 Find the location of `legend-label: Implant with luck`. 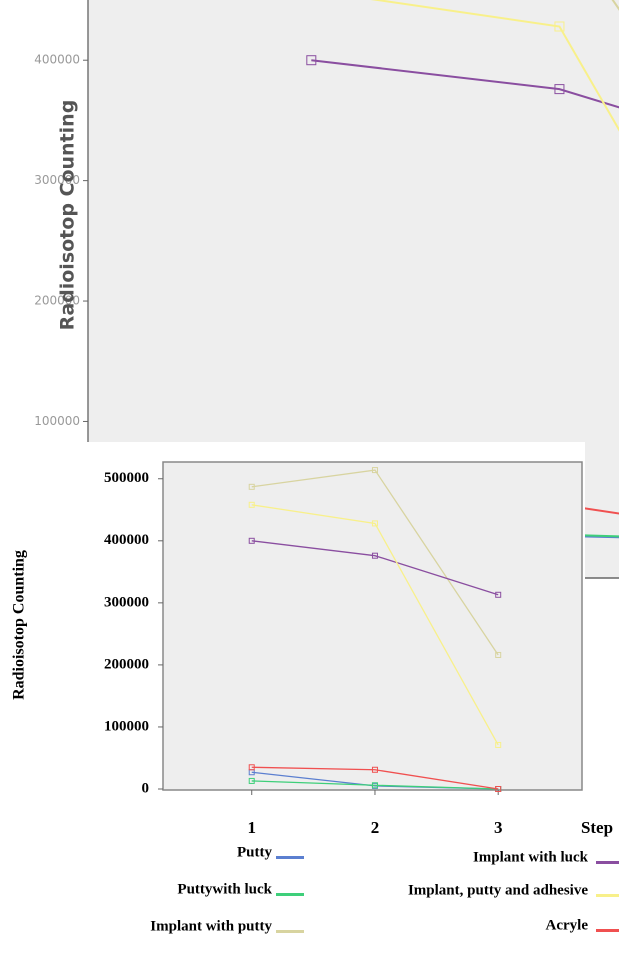

legend-label: Implant with luck is located at coordinates (531, 857).